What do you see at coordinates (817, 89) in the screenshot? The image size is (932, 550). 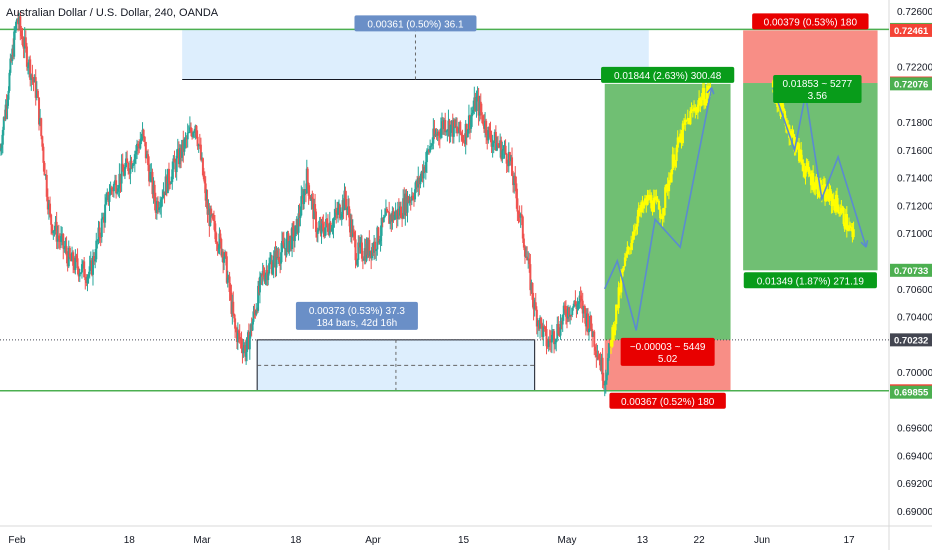 I see `short-mid-label-box` at bounding box center [817, 89].